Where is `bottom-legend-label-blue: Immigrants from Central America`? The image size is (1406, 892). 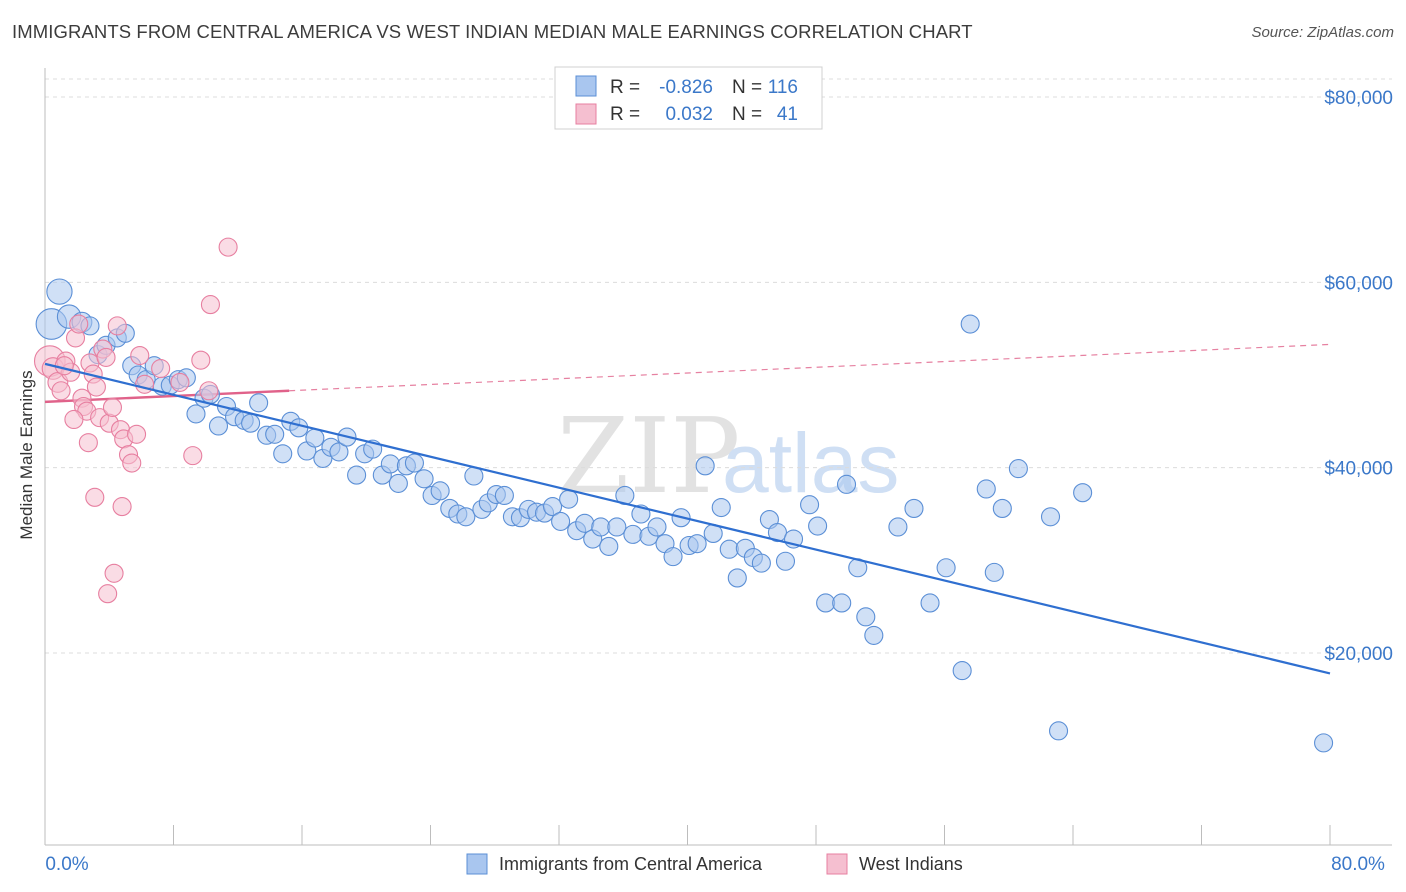
bottom-legend-label-blue: Immigrants from Central America is located at coordinates (631, 864).